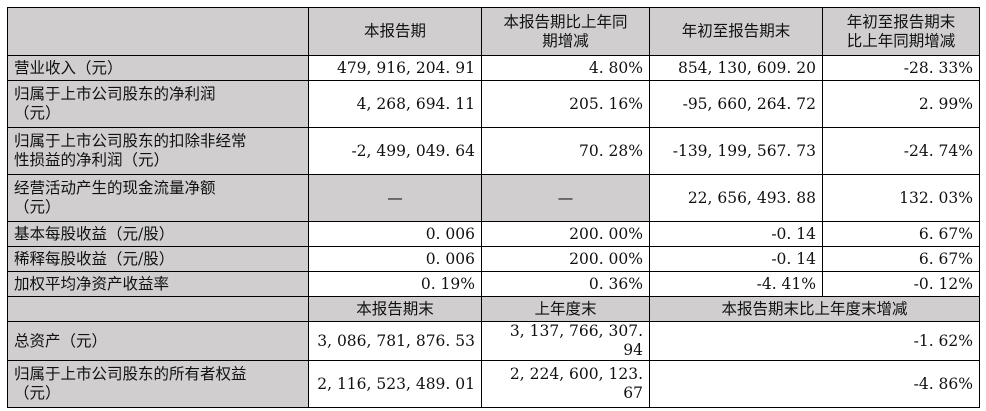  I want to click on cell-value: 22, 656, 493. 88, so click(736, 198).